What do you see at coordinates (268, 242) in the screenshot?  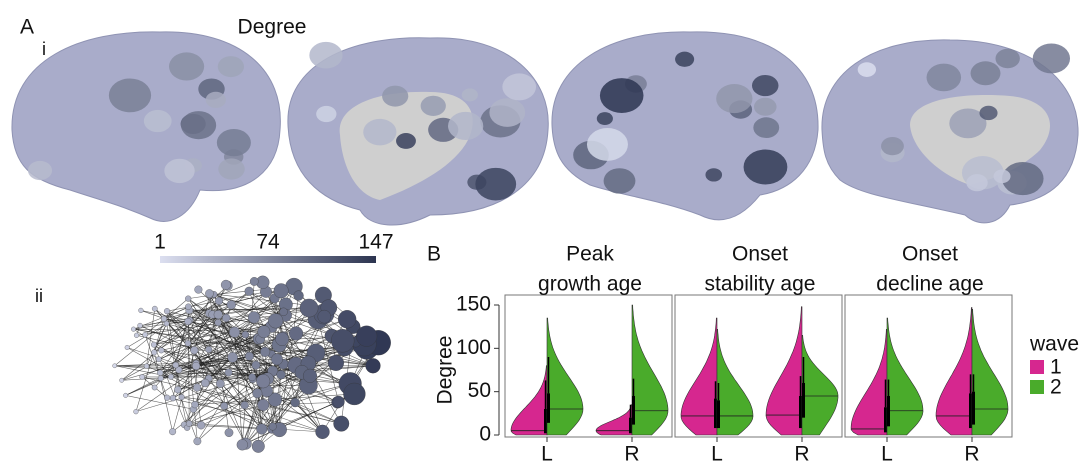 I see `colorbar-tick-label: 74` at bounding box center [268, 242].